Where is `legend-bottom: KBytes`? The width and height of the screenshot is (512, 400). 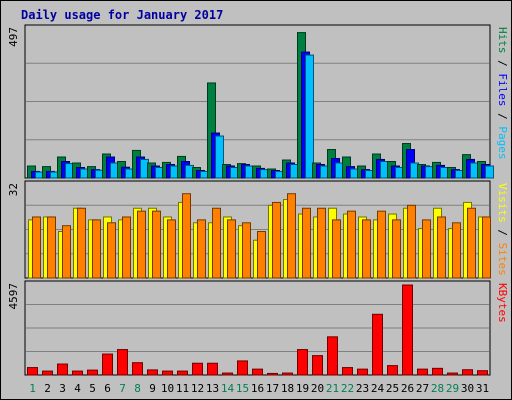
legend-bottom: KBytes is located at coordinates (502, 303).